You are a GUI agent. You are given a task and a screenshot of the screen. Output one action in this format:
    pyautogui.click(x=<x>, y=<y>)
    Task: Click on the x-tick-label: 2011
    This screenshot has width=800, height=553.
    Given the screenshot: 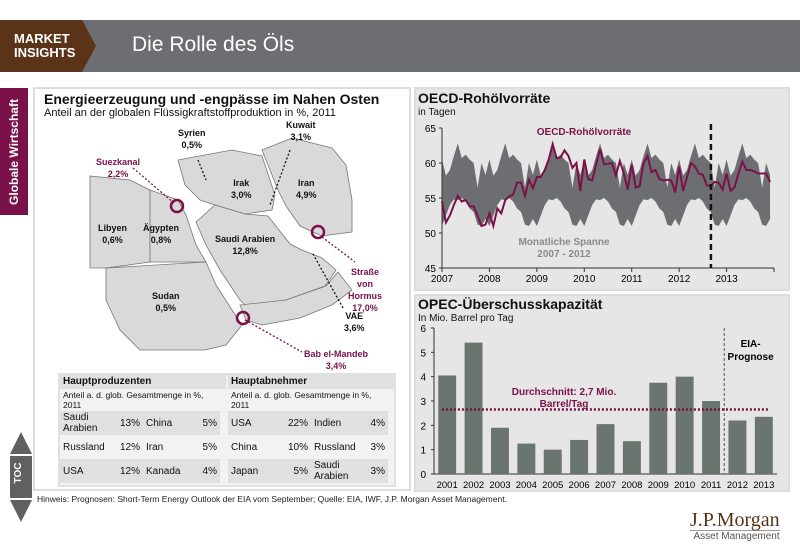 What is the action you would take?
    pyautogui.click(x=632, y=279)
    